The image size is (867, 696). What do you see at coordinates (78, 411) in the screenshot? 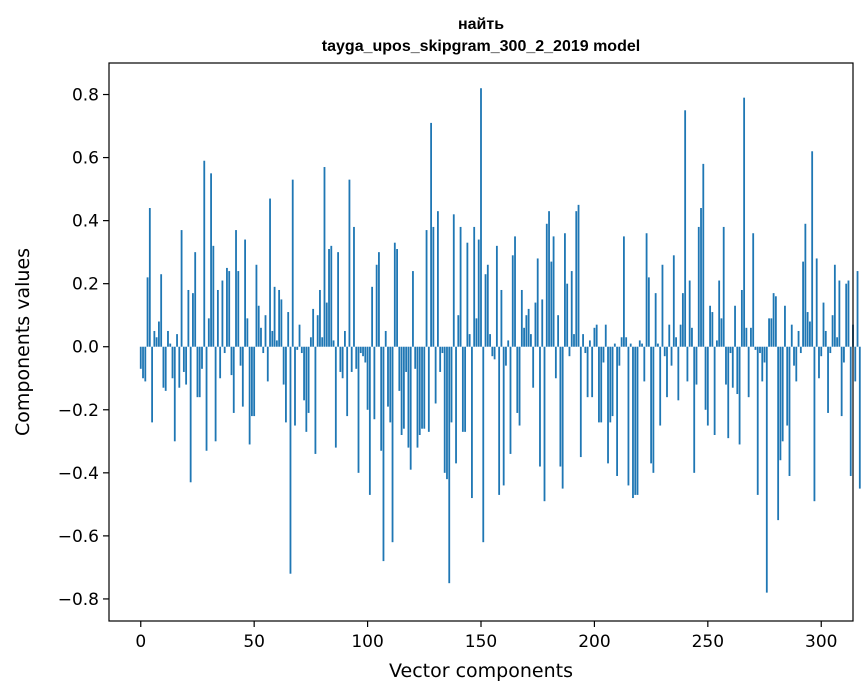
I see `y-tick-label: −0.2` at bounding box center [78, 411].